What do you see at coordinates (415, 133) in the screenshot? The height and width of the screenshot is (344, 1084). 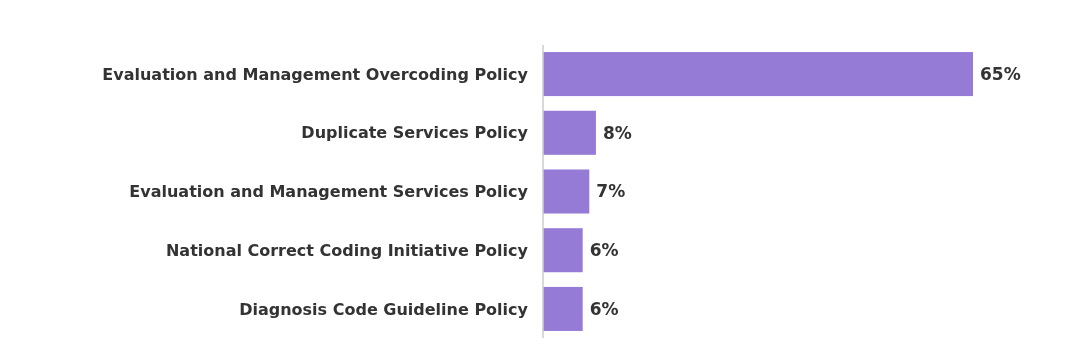 I see `y-tick-label: Duplicate Services Policy` at bounding box center [415, 133].